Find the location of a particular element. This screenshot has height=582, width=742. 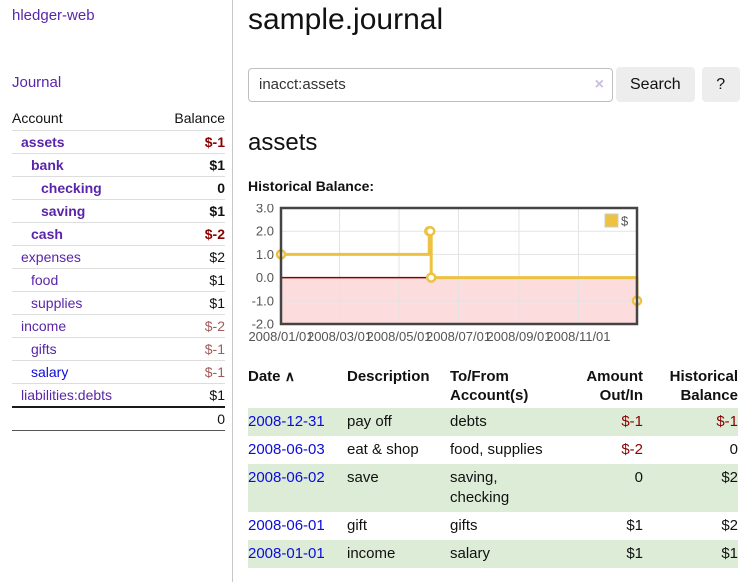

account-row: income $-2 is located at coordinates (118, 326).